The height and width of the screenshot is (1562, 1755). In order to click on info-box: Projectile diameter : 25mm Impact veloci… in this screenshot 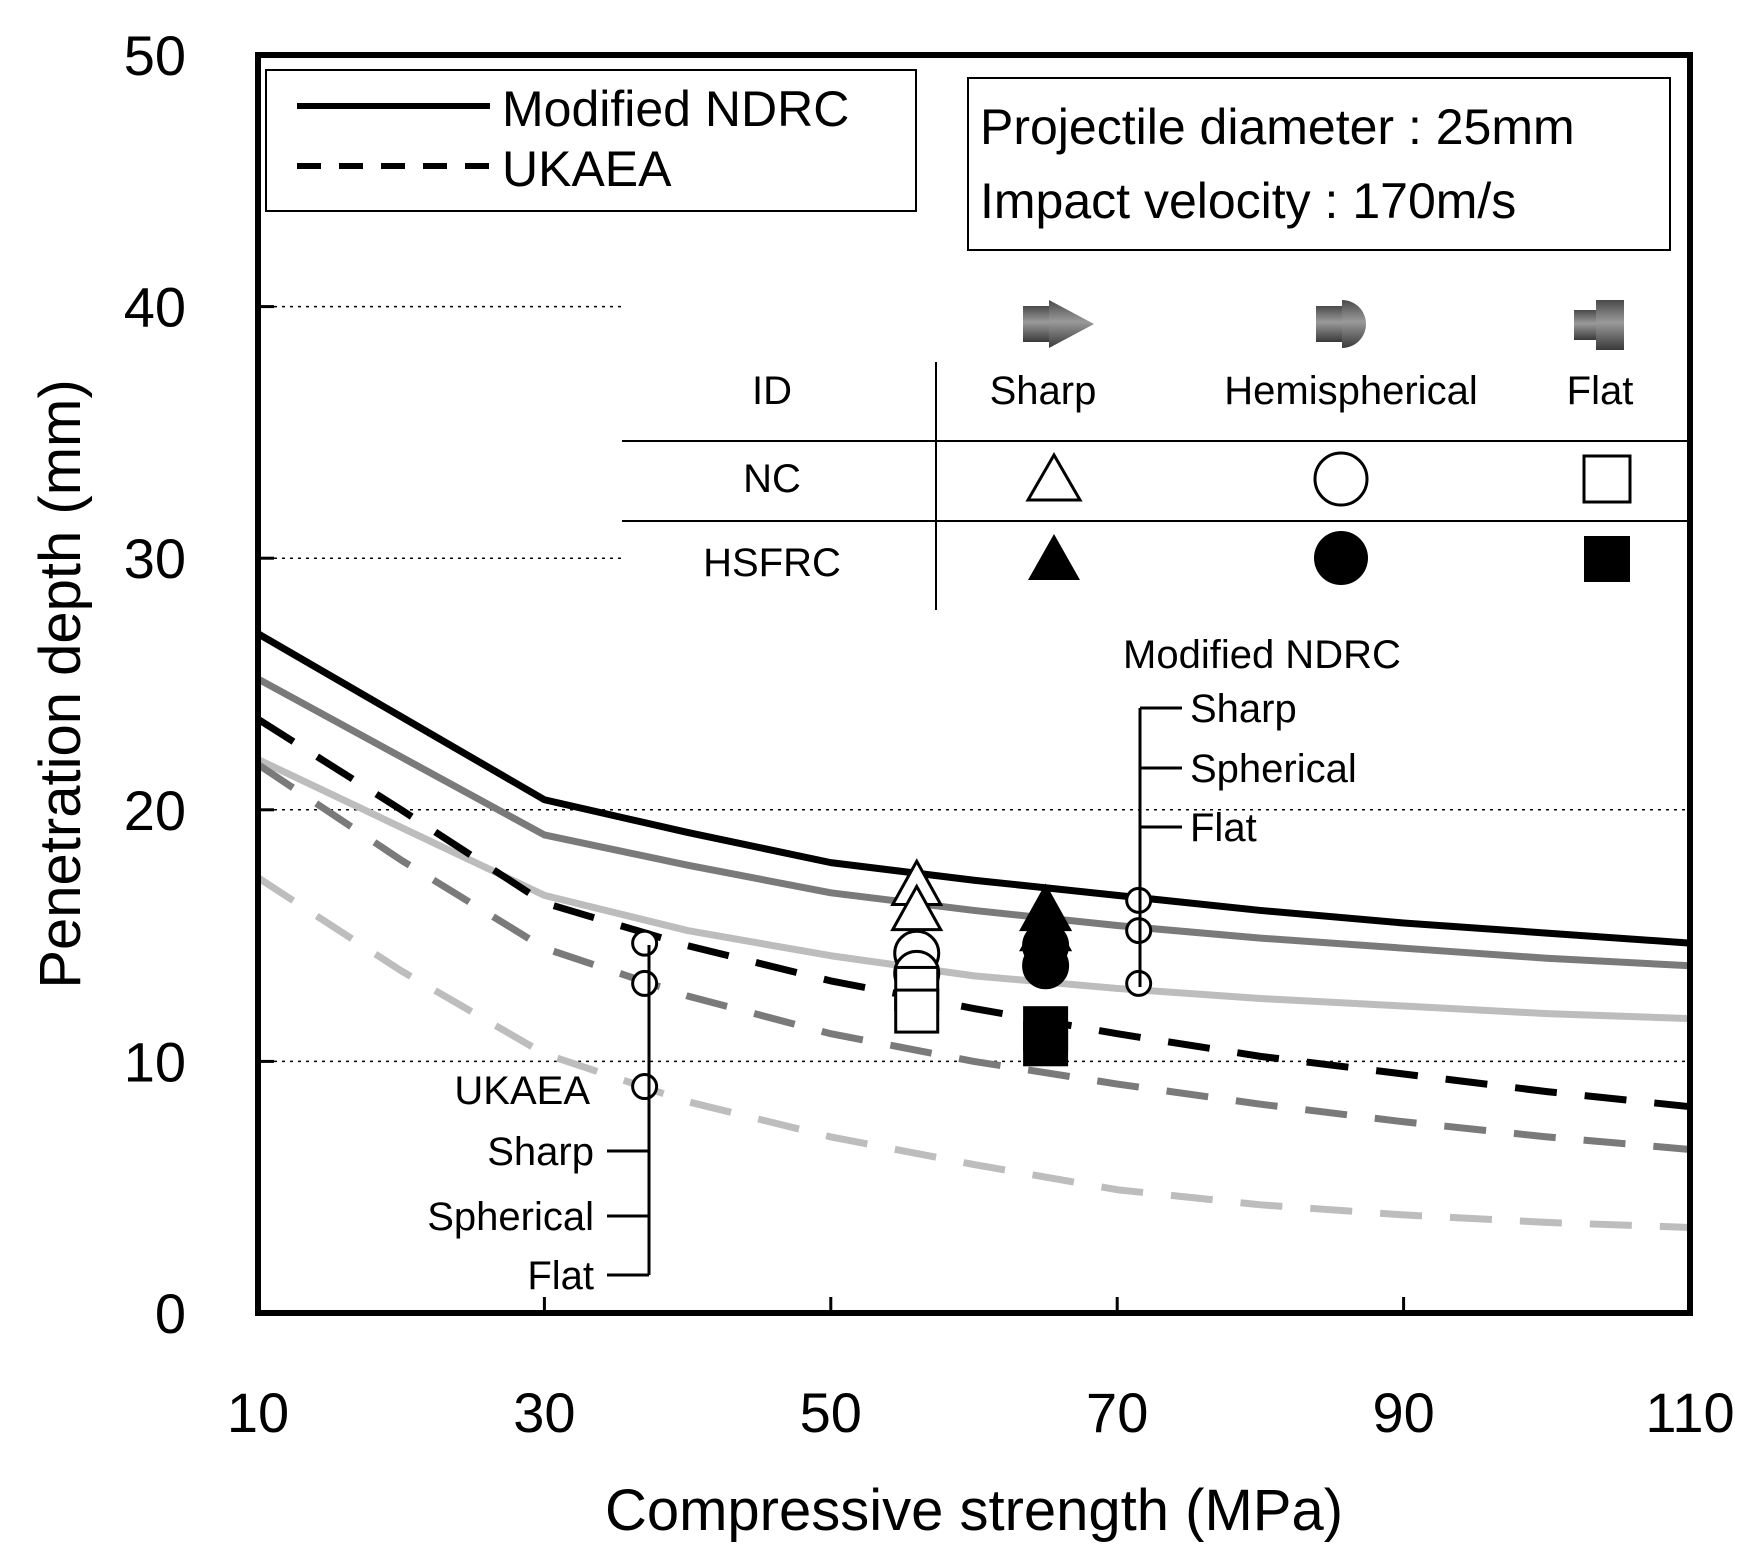, I will do `click(1319, 164)`.